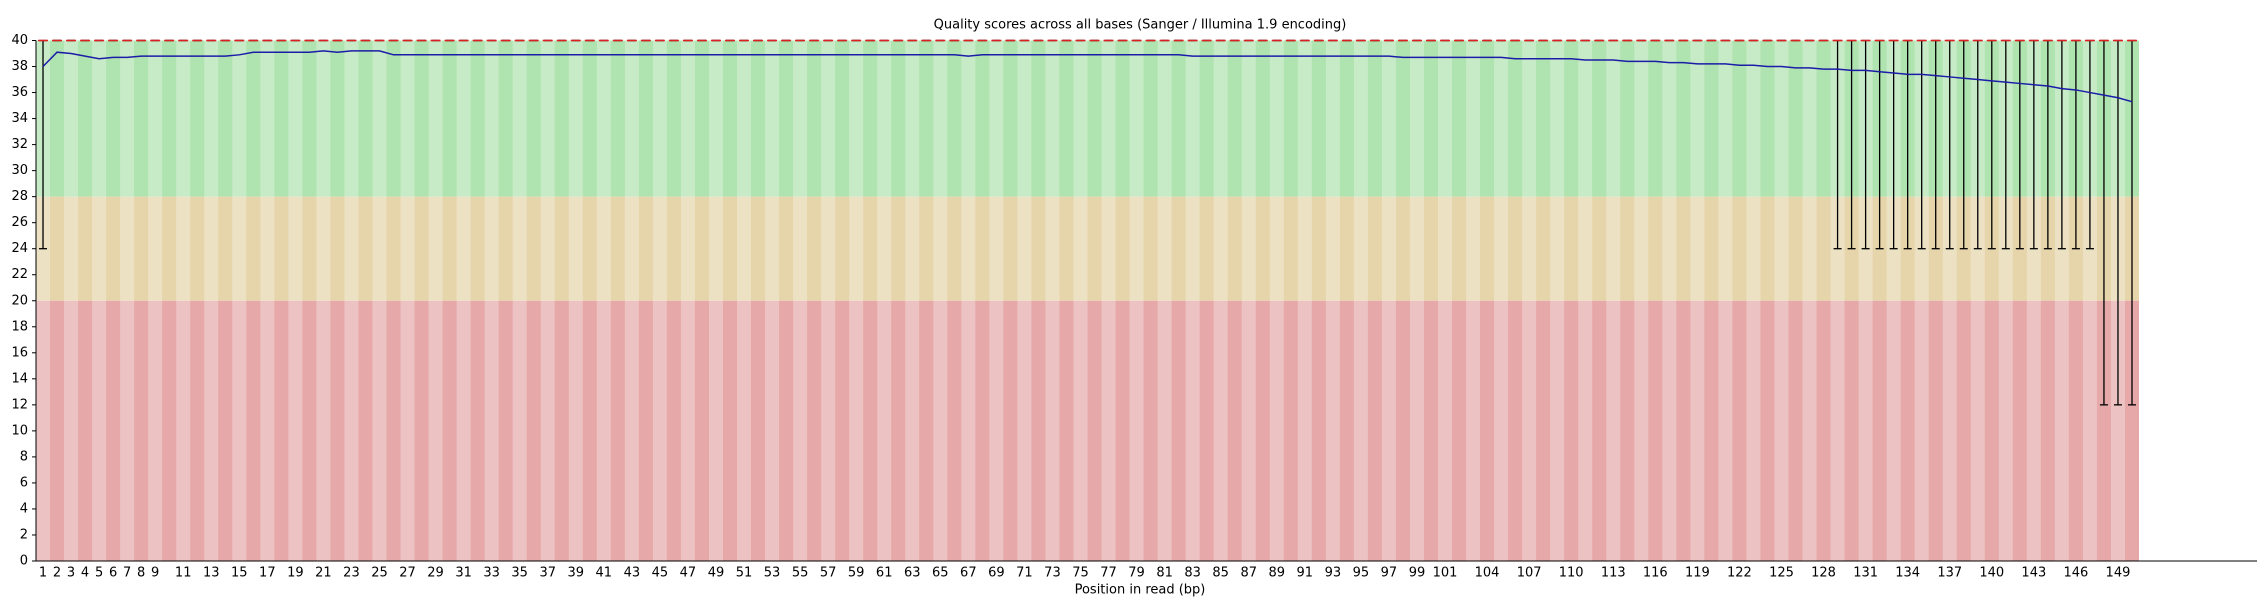  I want to click on x-tick-label: 2, so click(57, 573).